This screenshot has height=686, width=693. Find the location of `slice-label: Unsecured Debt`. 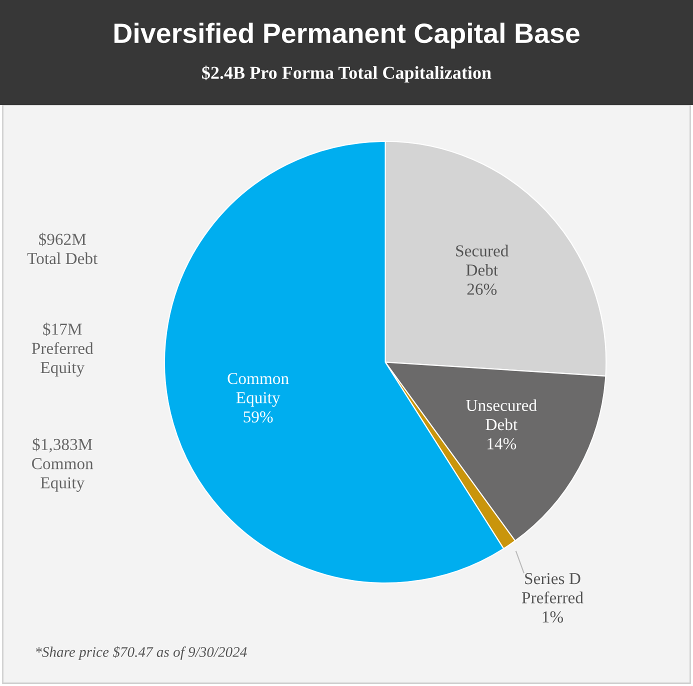

slice-label: Unsecured Debt is located at coordinates (501, 414).